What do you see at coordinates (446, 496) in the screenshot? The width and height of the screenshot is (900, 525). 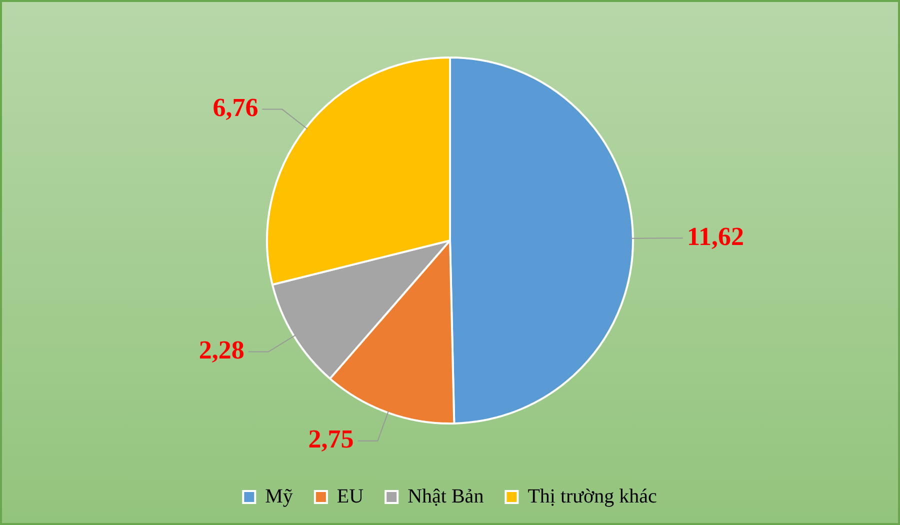 I see `legend-label: Nhật Bản` at bounding box center [446, 496].